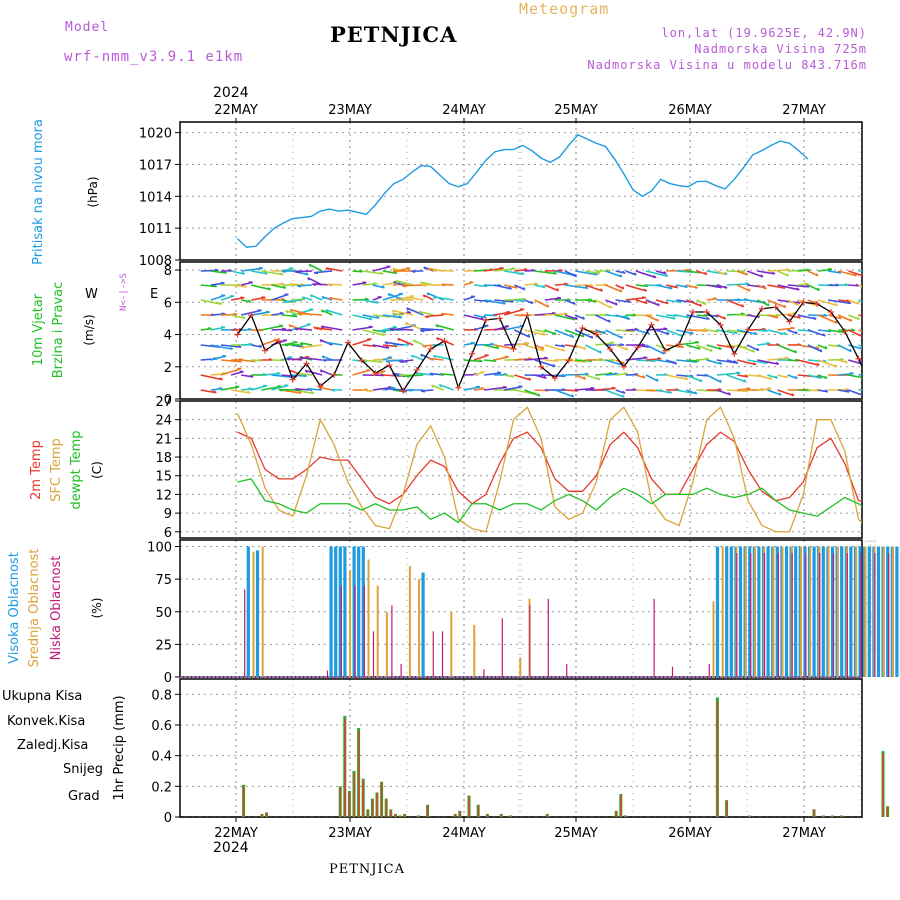  I want to click on precip-legend-label: Ukupna Kisa, so click(42, 696).